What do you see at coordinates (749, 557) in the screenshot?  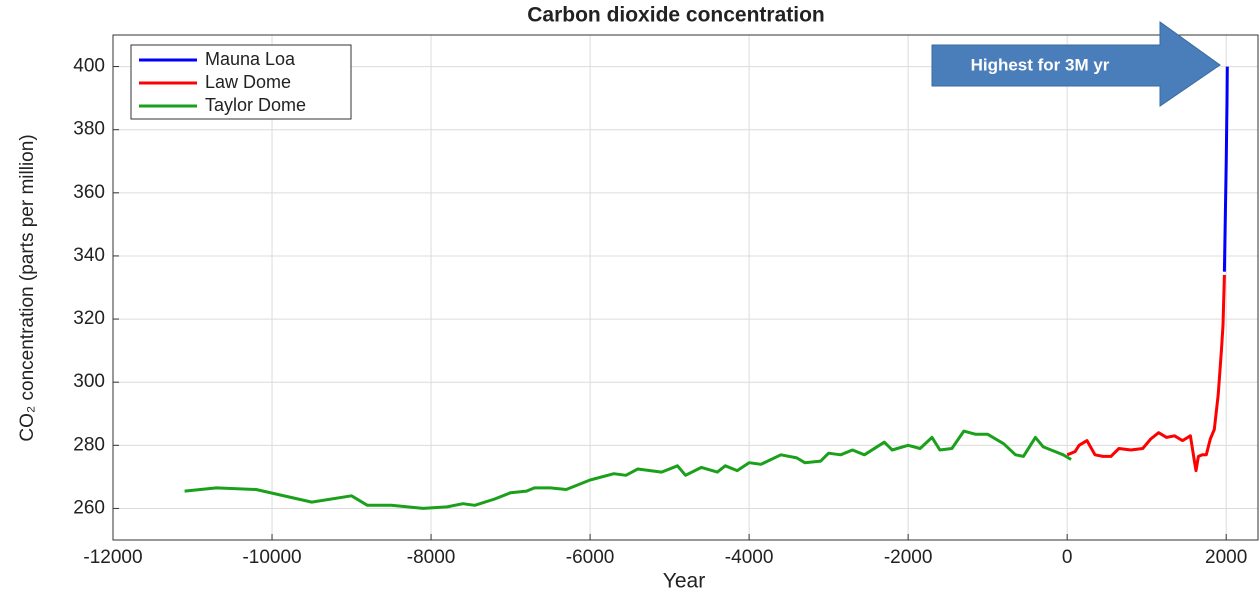 I see `x-tick-label: -4000` at bounding box center [749, 557].